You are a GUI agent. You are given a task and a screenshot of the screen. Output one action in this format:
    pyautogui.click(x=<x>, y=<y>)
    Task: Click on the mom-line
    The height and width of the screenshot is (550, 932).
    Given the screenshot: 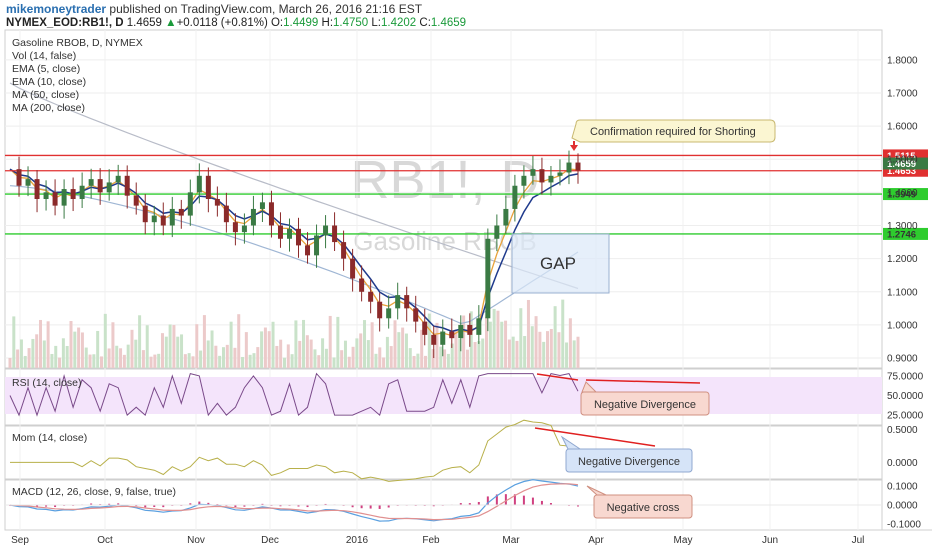 What is the action you would take?
    pyautogui.click(x=294, y=450)
    